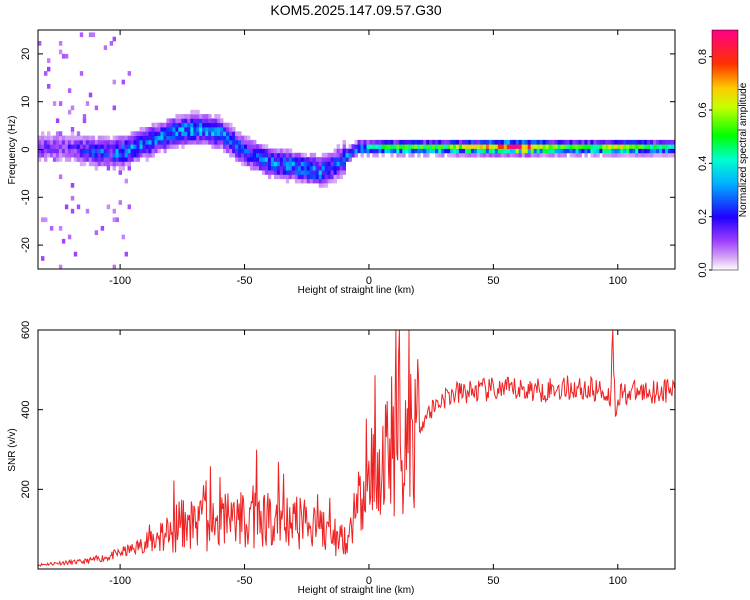 The height and width of the screenshot is (600, 750). I want to click on y-tick-label: -10, so click(26, 197).